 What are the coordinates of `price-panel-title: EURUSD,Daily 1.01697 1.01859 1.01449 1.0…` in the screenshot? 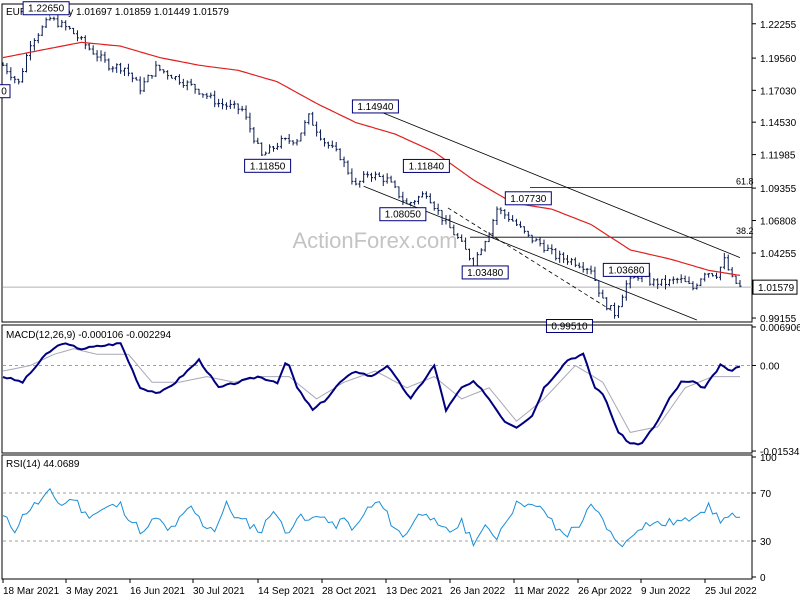 It's located at (117, 12).